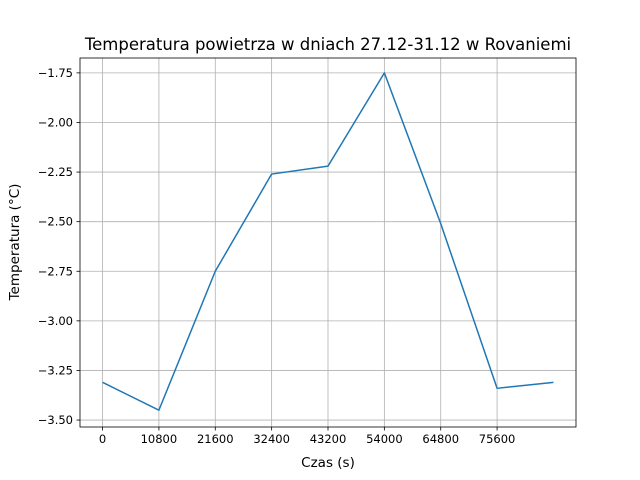 The height and width of the screenshot is (480, 640). I want to click on y-tick-label: −2.00, so click(55, 122).